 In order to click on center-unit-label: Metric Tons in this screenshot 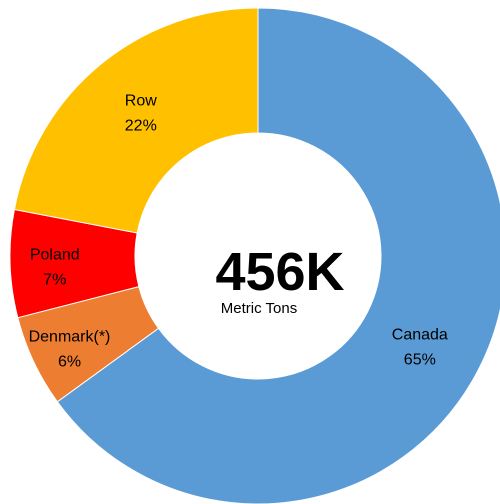, I will do `click(259, 308)`.